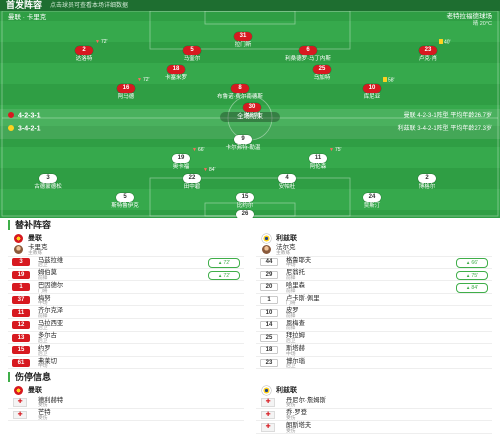 The width and height of the screenshot is (500, 440). Describe the element at coordinates (245, 210) in the screenshot. I see `player-away: 26达洛` at that location.